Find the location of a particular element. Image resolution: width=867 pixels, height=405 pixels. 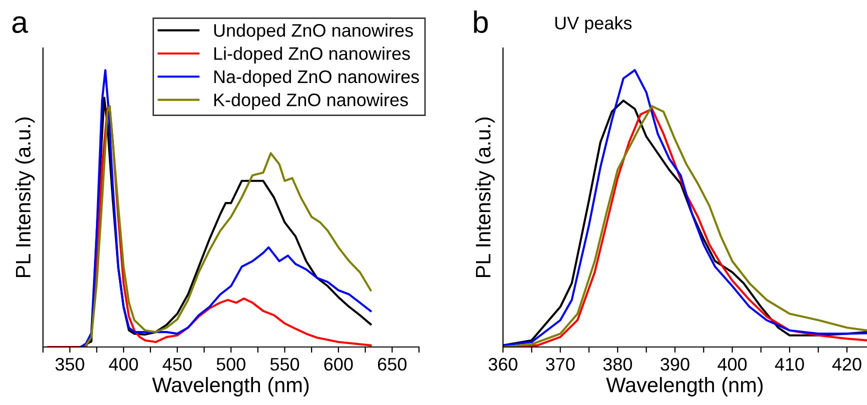

legend-label: Undoped ZnO nanowires is located at coordinates (313, 32).